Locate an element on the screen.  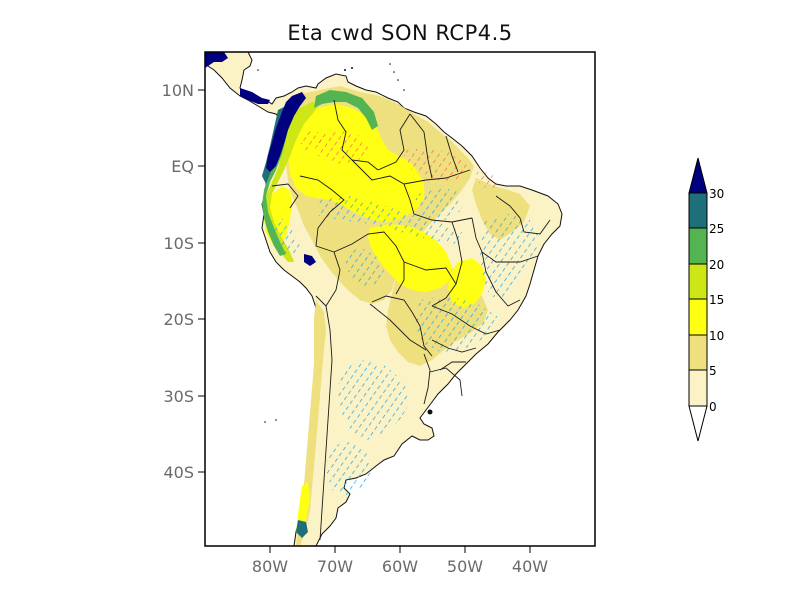
cwd-over-30-peru-spot is located at coordinates (310, 260).